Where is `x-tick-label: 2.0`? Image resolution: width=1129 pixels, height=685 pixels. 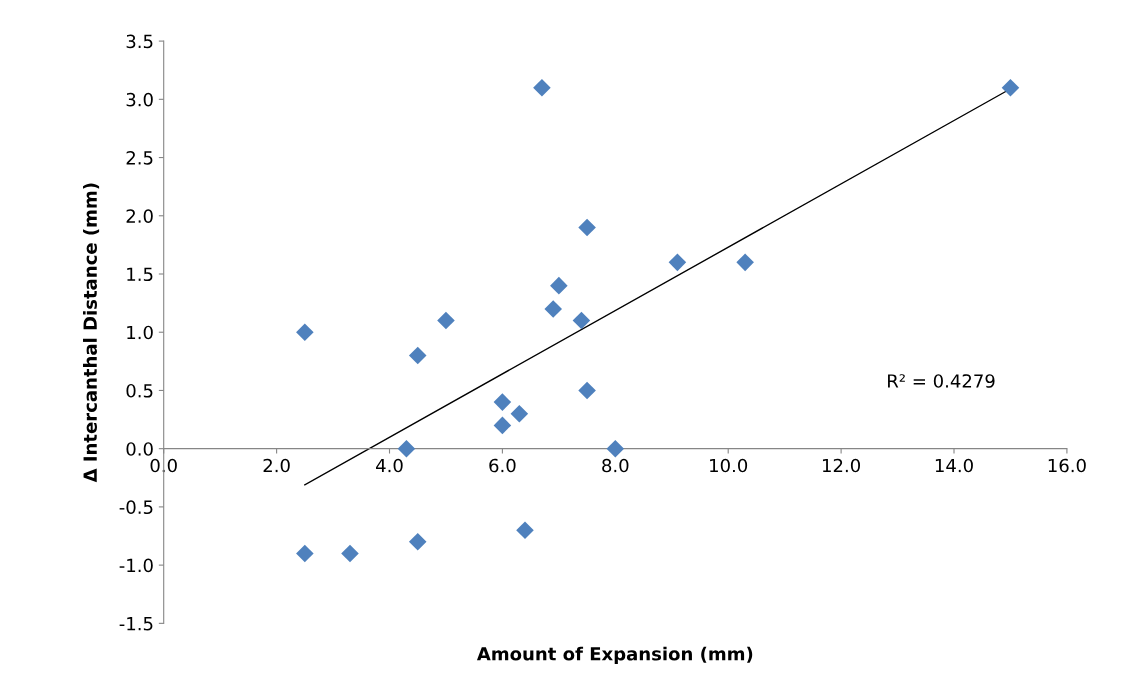 x-tick-label: 2.0 is located at coordinates (276, 465).